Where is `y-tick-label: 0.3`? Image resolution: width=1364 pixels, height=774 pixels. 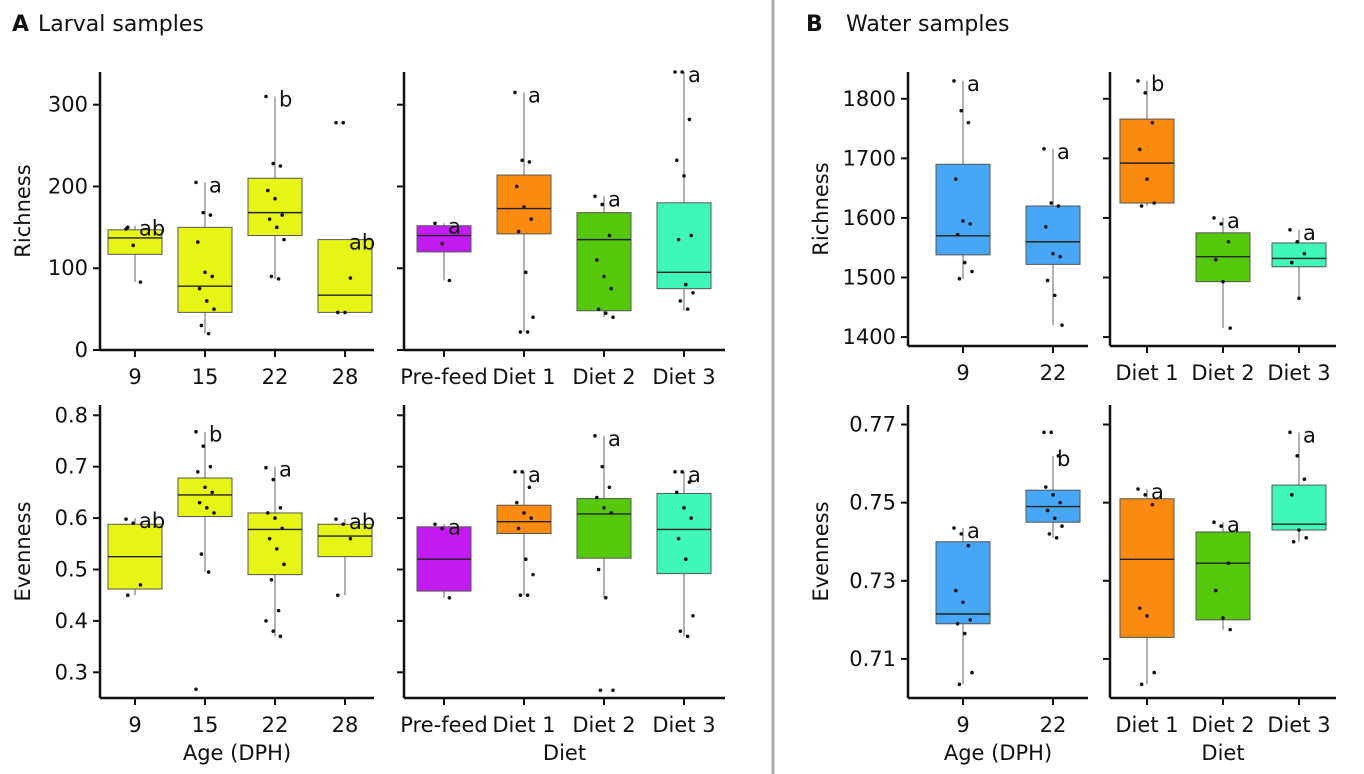 y-tick-label: 0.3 is located at coordinates (71, 672).